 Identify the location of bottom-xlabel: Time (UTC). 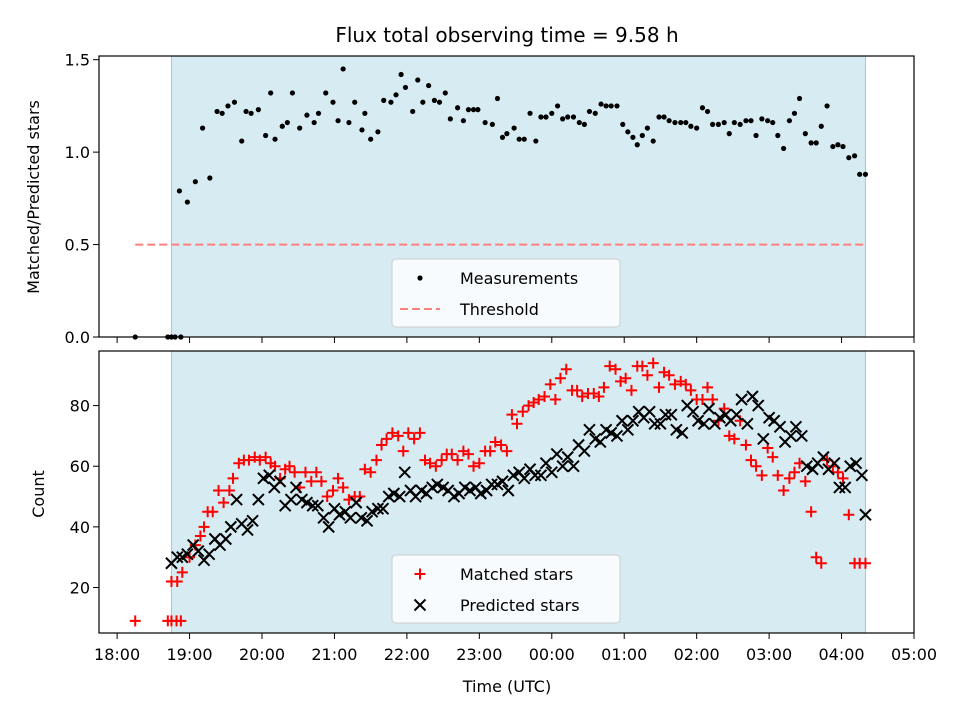
(506, 686).